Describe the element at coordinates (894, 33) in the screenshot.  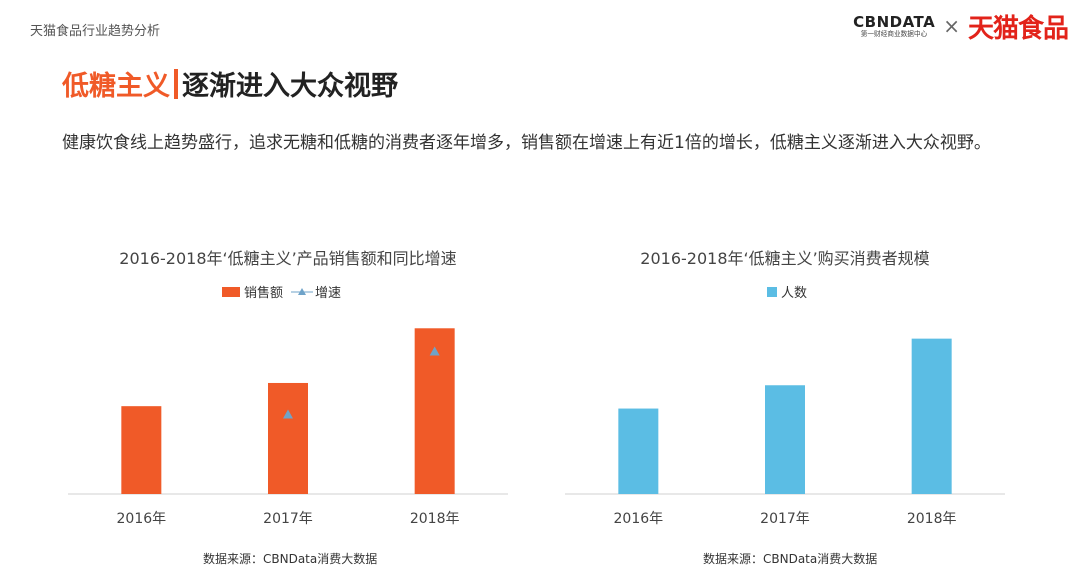
I see `cbndata-logo-subtitle: 第一财经商业数据中心` at that location.